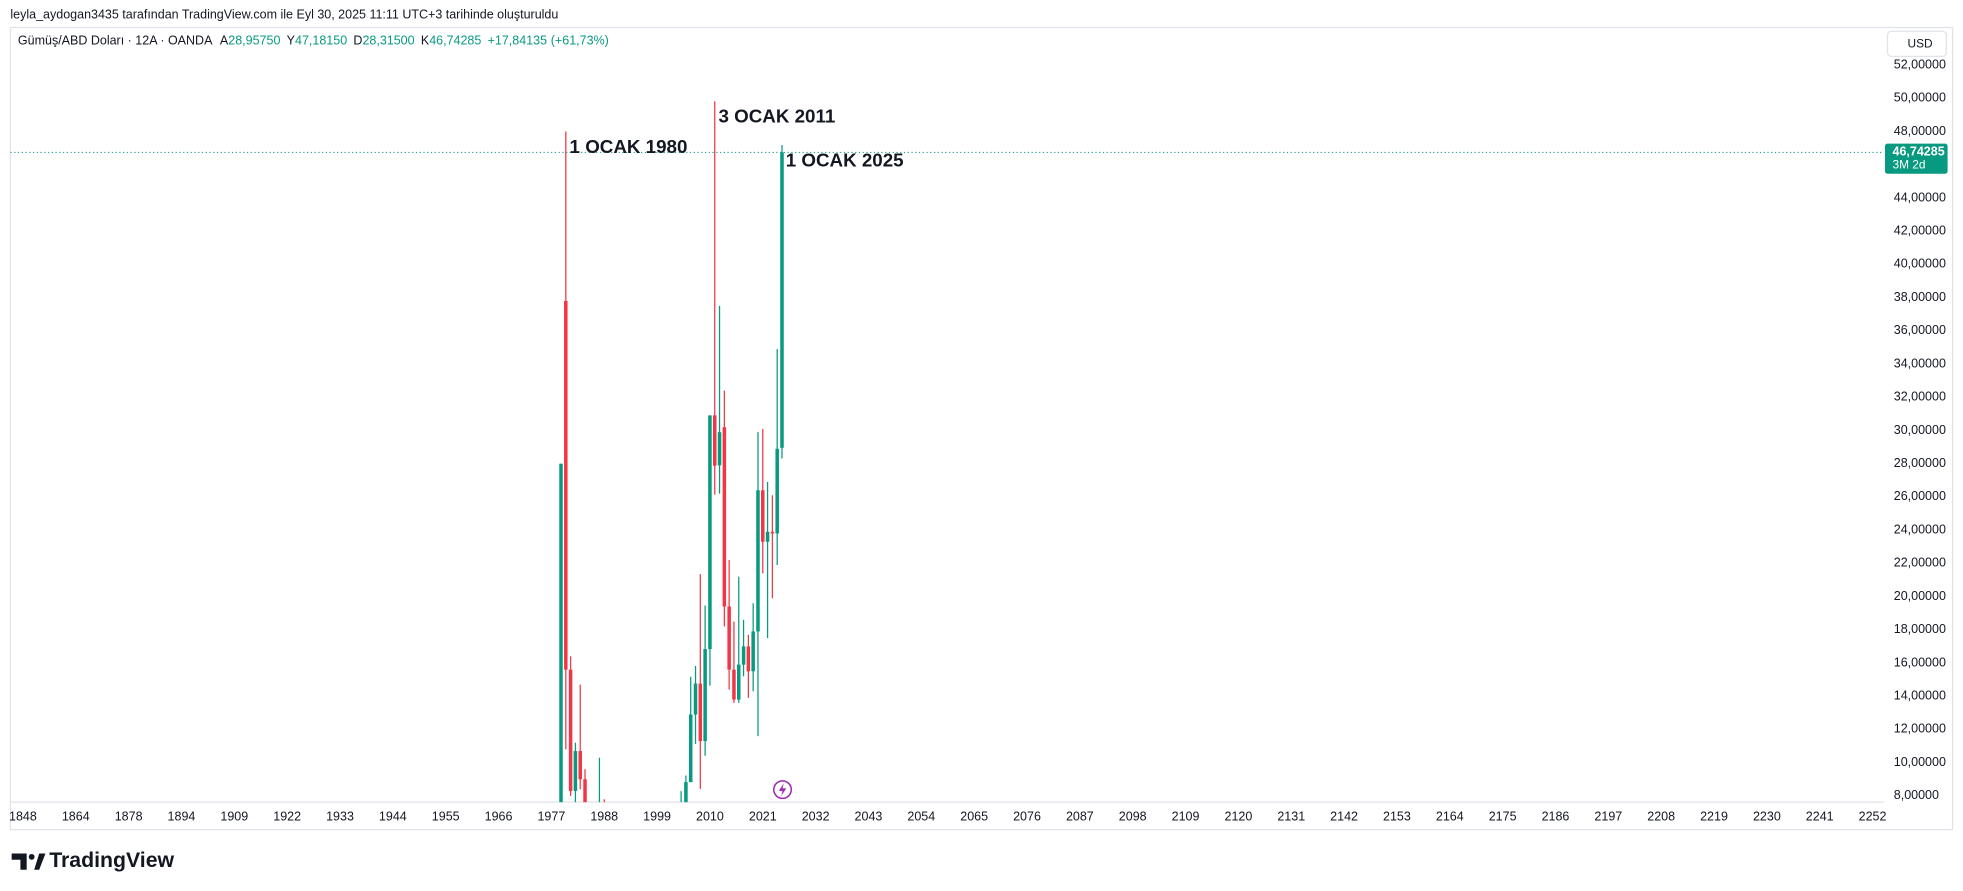  What do you see at coordinates (1920, 363) in the screenshot?
I see `y-tick-label: 34,00000` at bounding box center [1920, 363].